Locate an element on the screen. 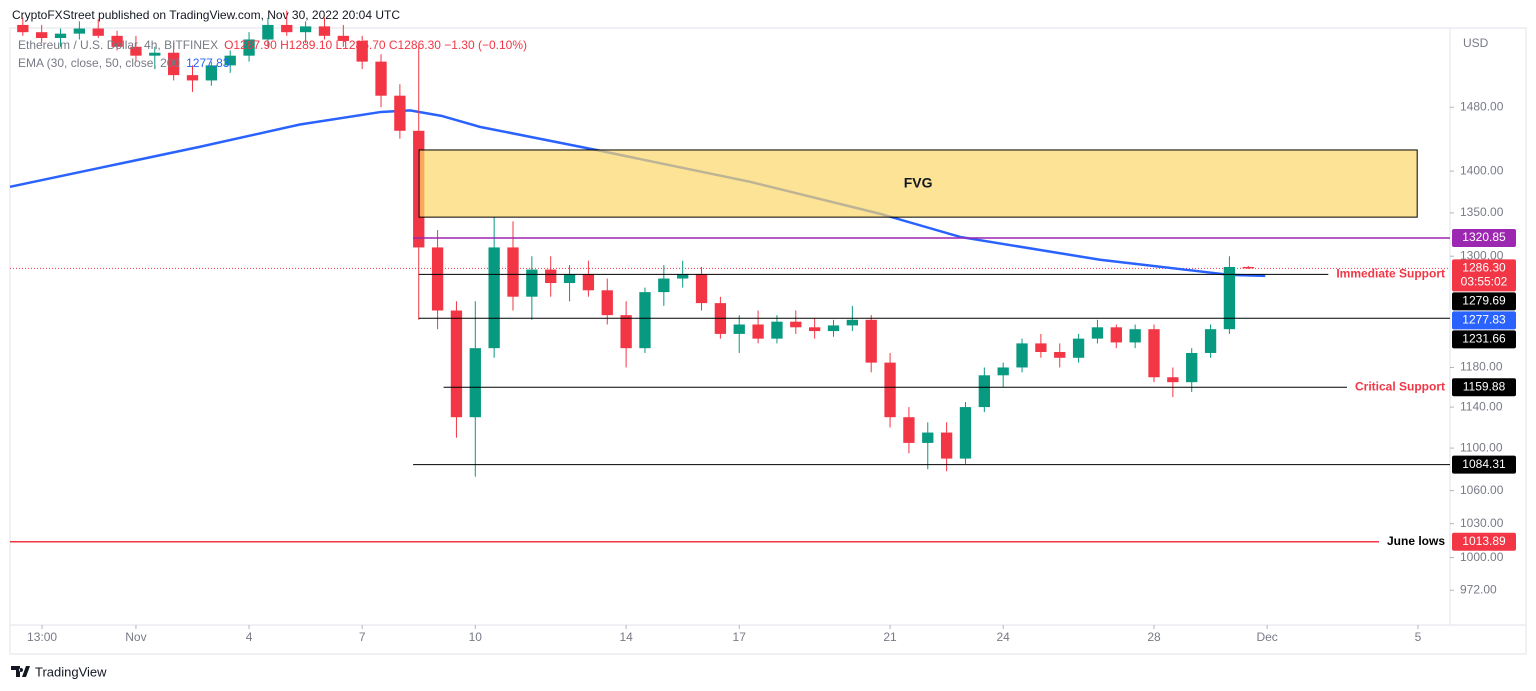 The width and height of the screenshot is (1536, 691). price-label: 1320.85 is located at coordinates (1484, 237).